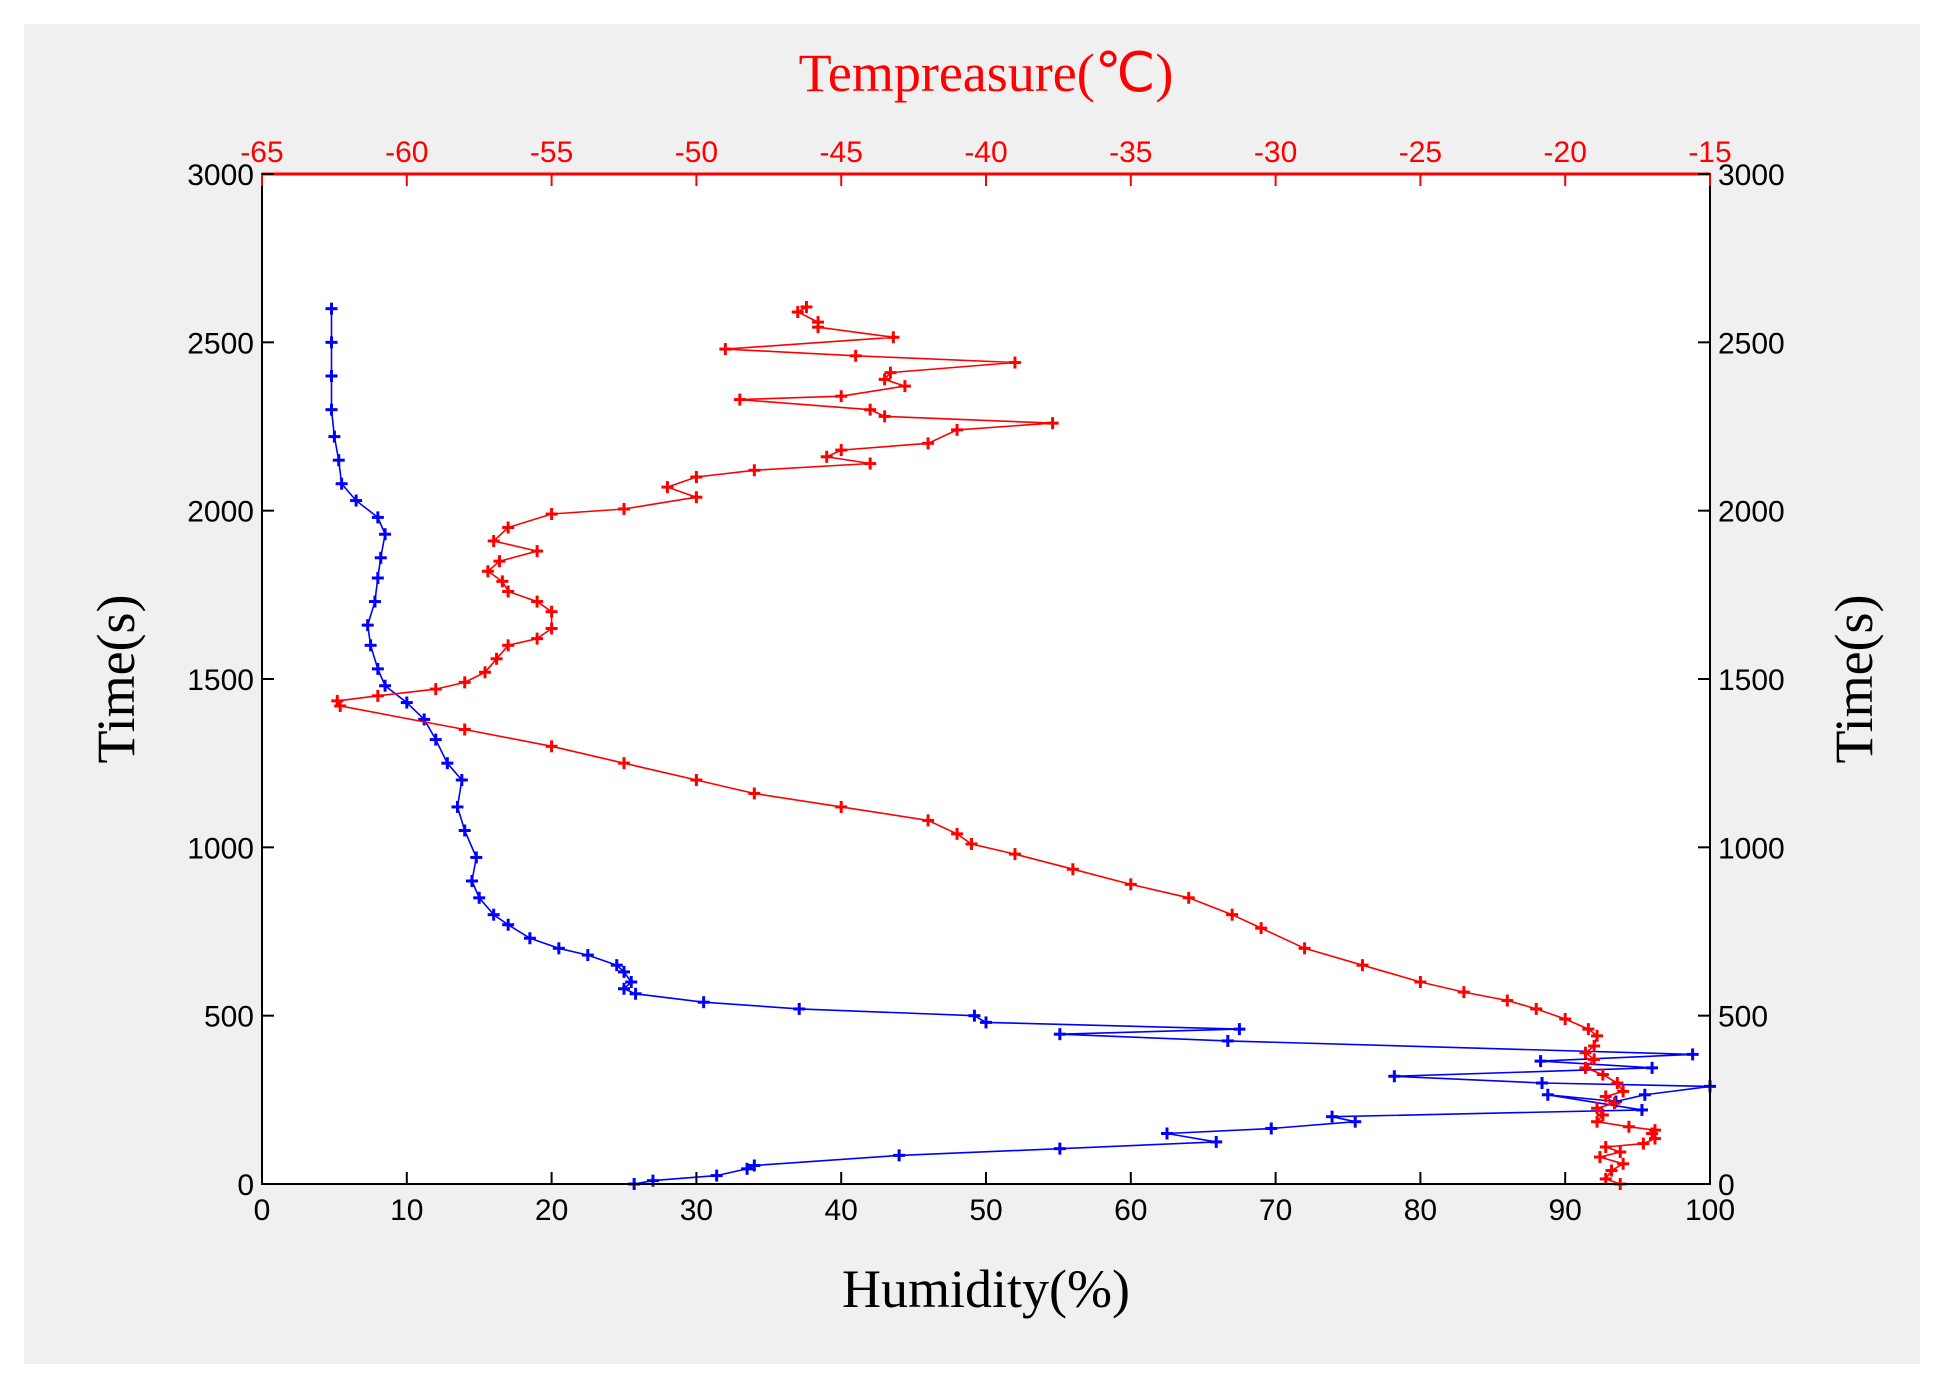 This screenshot has width=1941, height=1388. Describe the element at coordinates (696, 1210) in the screenshot. I see `bottom-tick-label: 30` at that location.